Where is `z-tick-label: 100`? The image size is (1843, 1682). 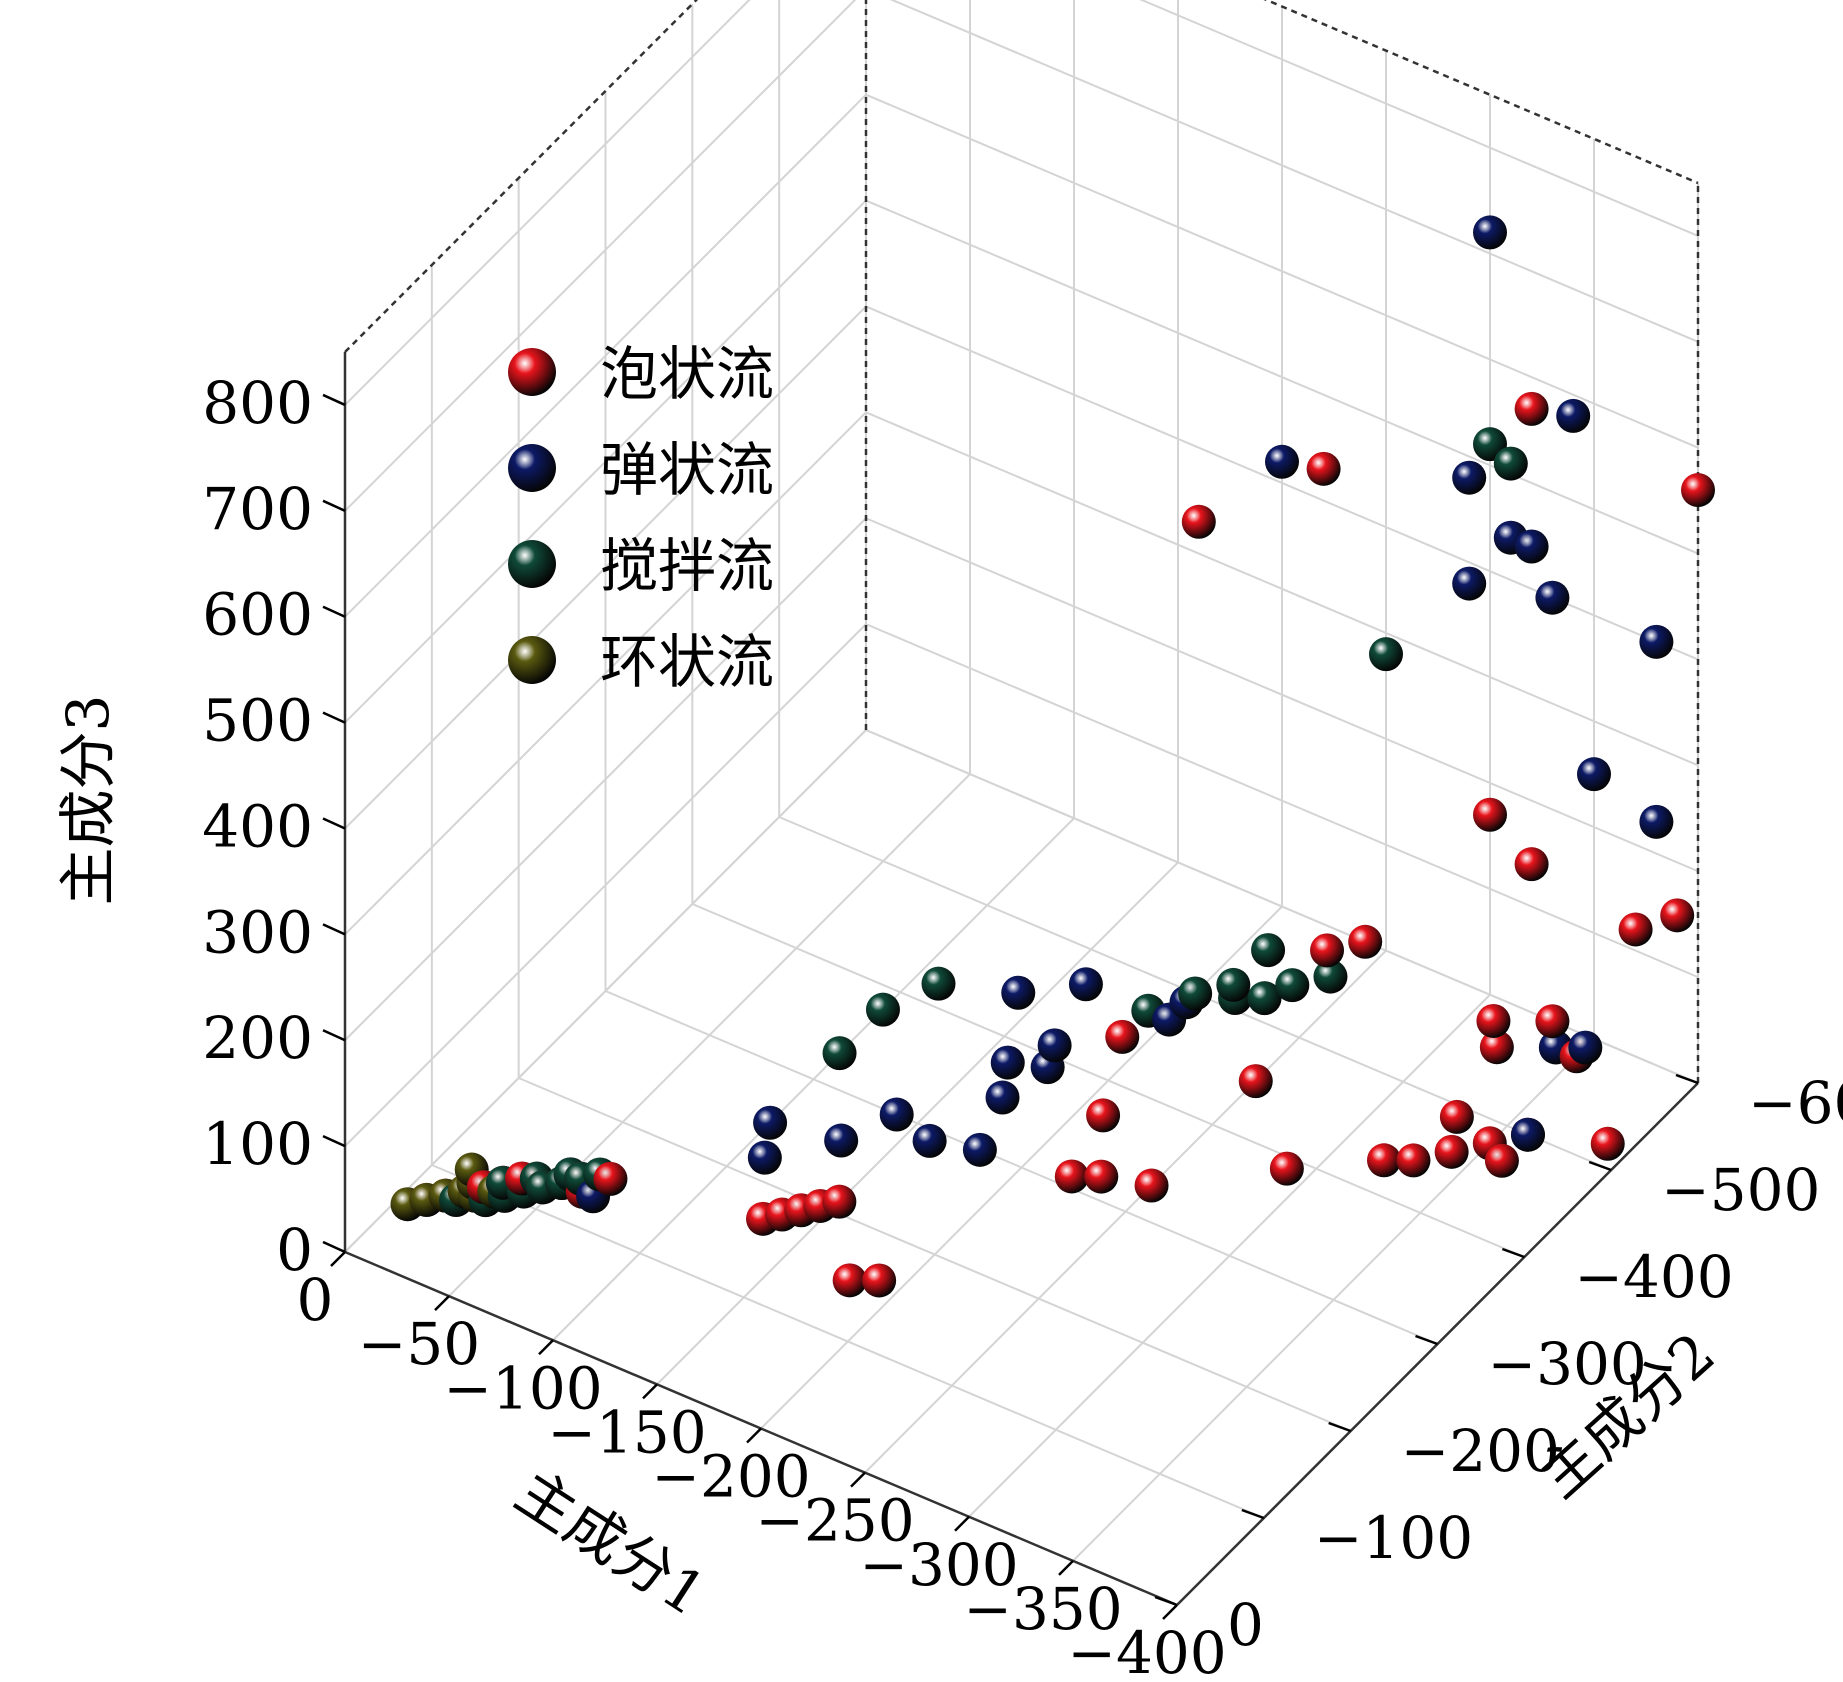
z-tick-label: 100 is located at coordinates (257, 1144).